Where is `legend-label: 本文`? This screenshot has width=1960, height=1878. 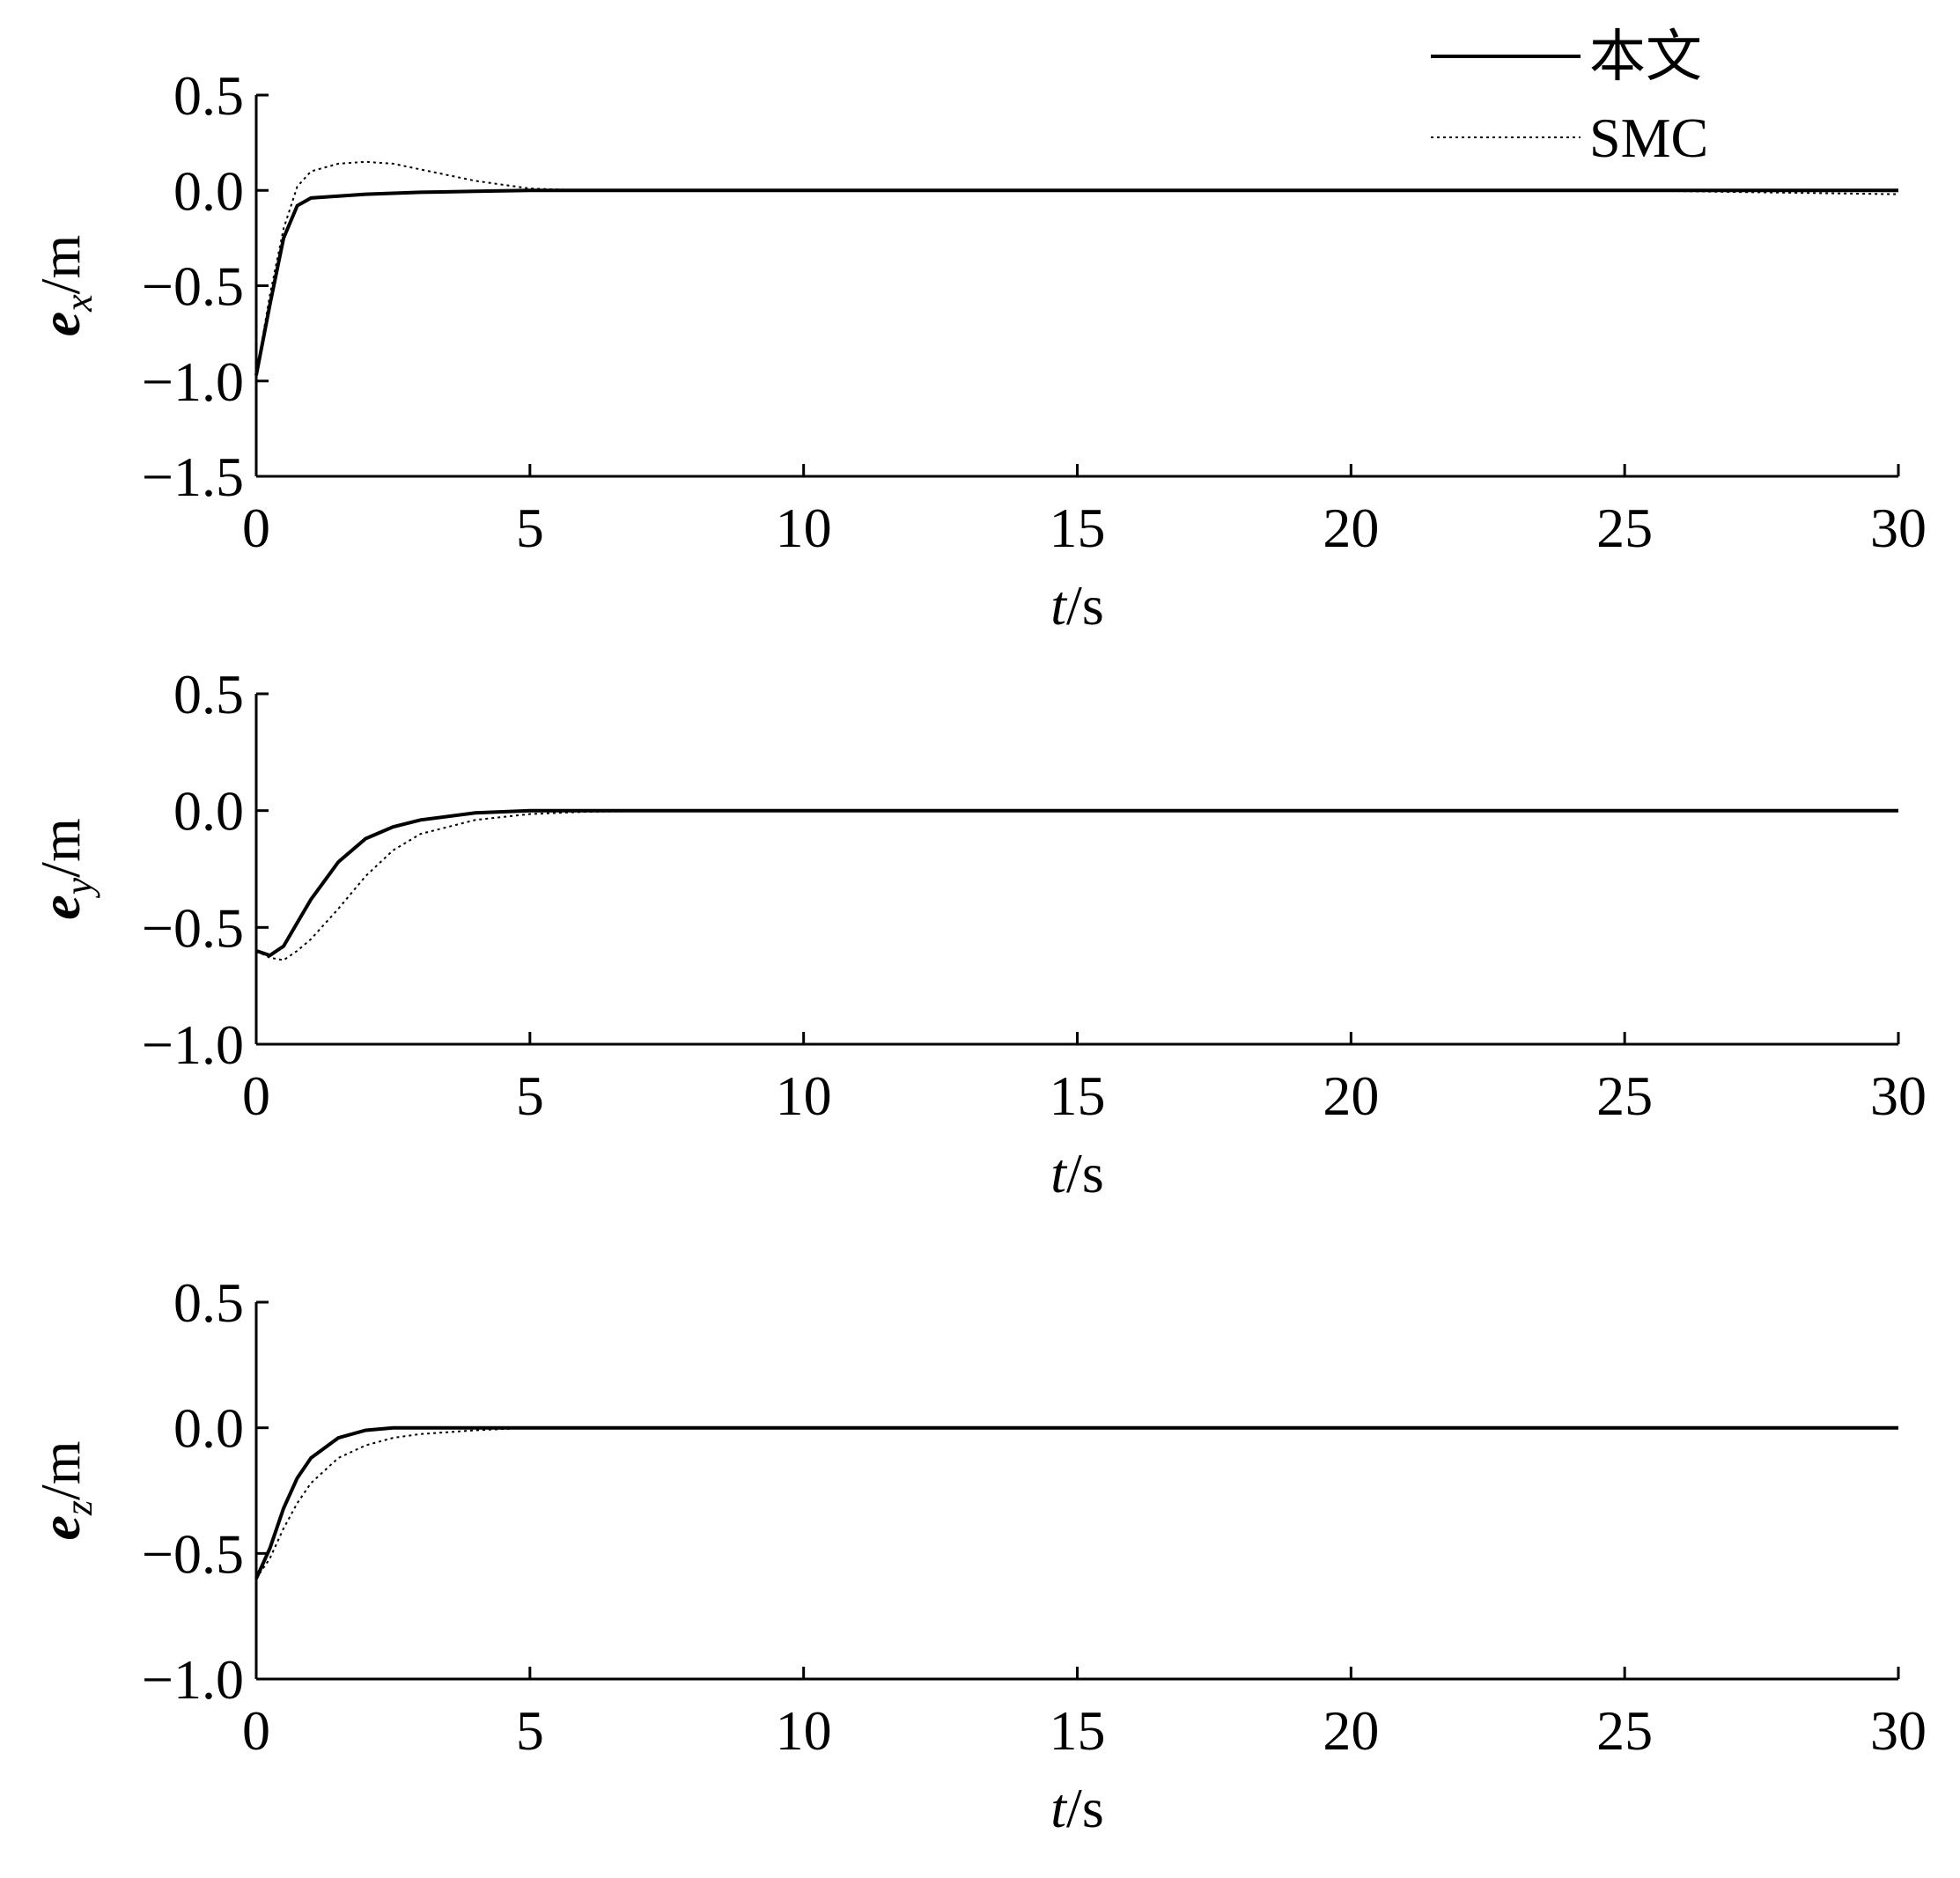
legend-label: 本文 is located at coordinates (1645, 57).